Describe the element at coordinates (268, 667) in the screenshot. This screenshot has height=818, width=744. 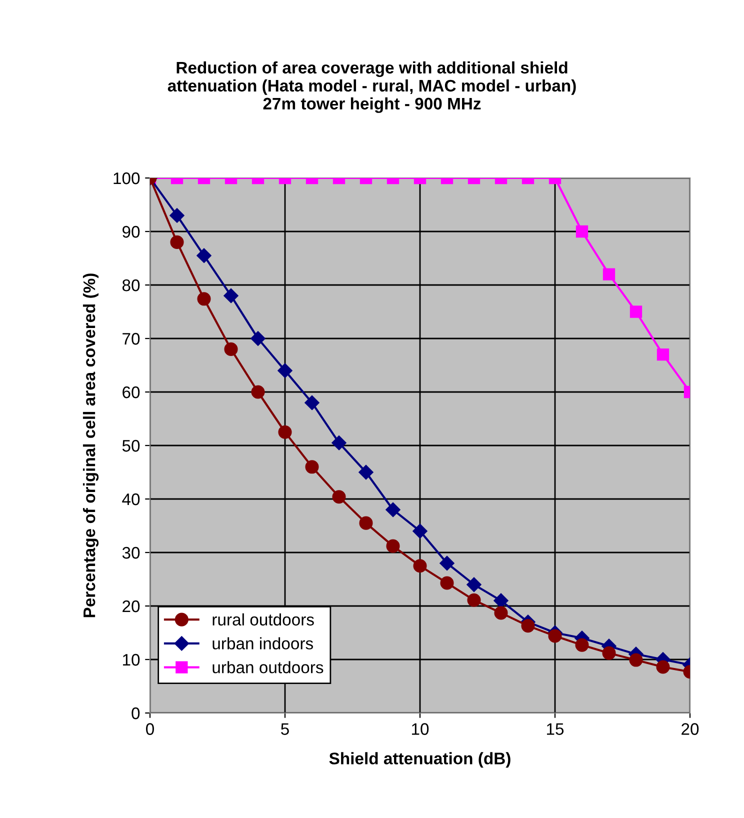
I see `legend-label: urban outdoors` at that location.